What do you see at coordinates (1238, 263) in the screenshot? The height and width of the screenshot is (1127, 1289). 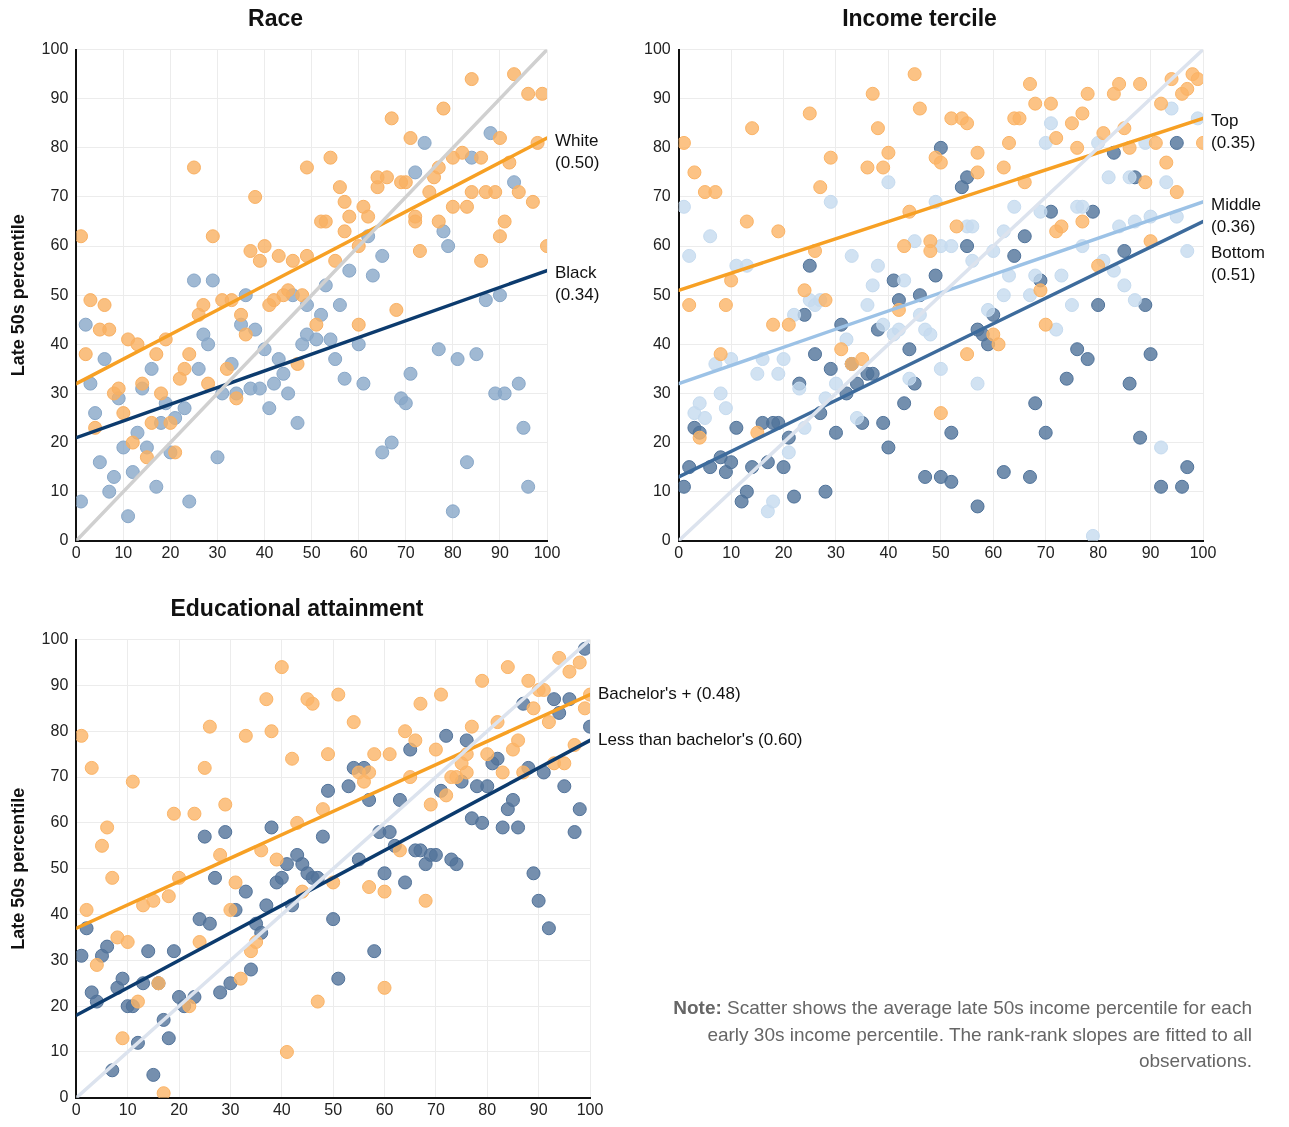 I see `series-label: Bottom (0.51)` at bounding box center [1238, 263].